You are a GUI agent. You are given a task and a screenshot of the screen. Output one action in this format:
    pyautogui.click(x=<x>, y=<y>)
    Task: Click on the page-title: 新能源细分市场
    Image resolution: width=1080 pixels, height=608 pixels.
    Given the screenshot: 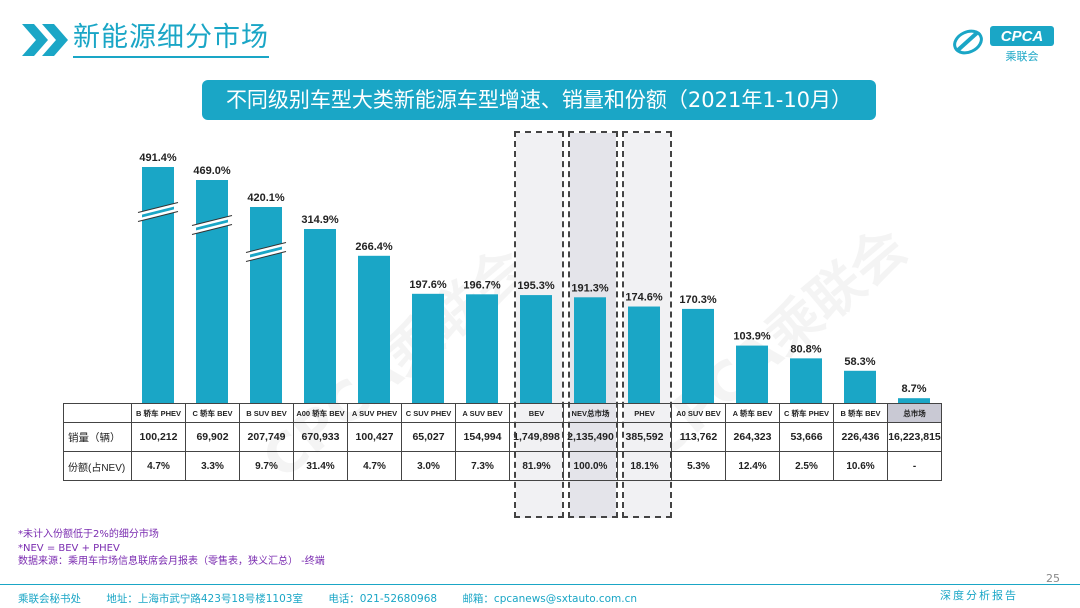 What is the action you would take?
    pyautogui.click(x=171, y=39)
    